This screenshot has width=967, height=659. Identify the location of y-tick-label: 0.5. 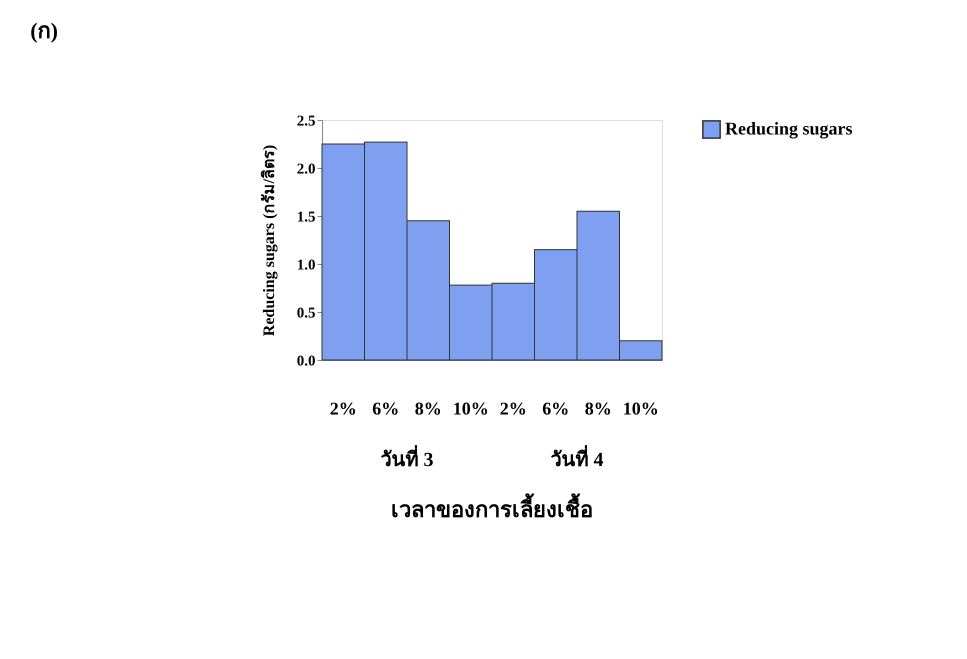
(306, 314).